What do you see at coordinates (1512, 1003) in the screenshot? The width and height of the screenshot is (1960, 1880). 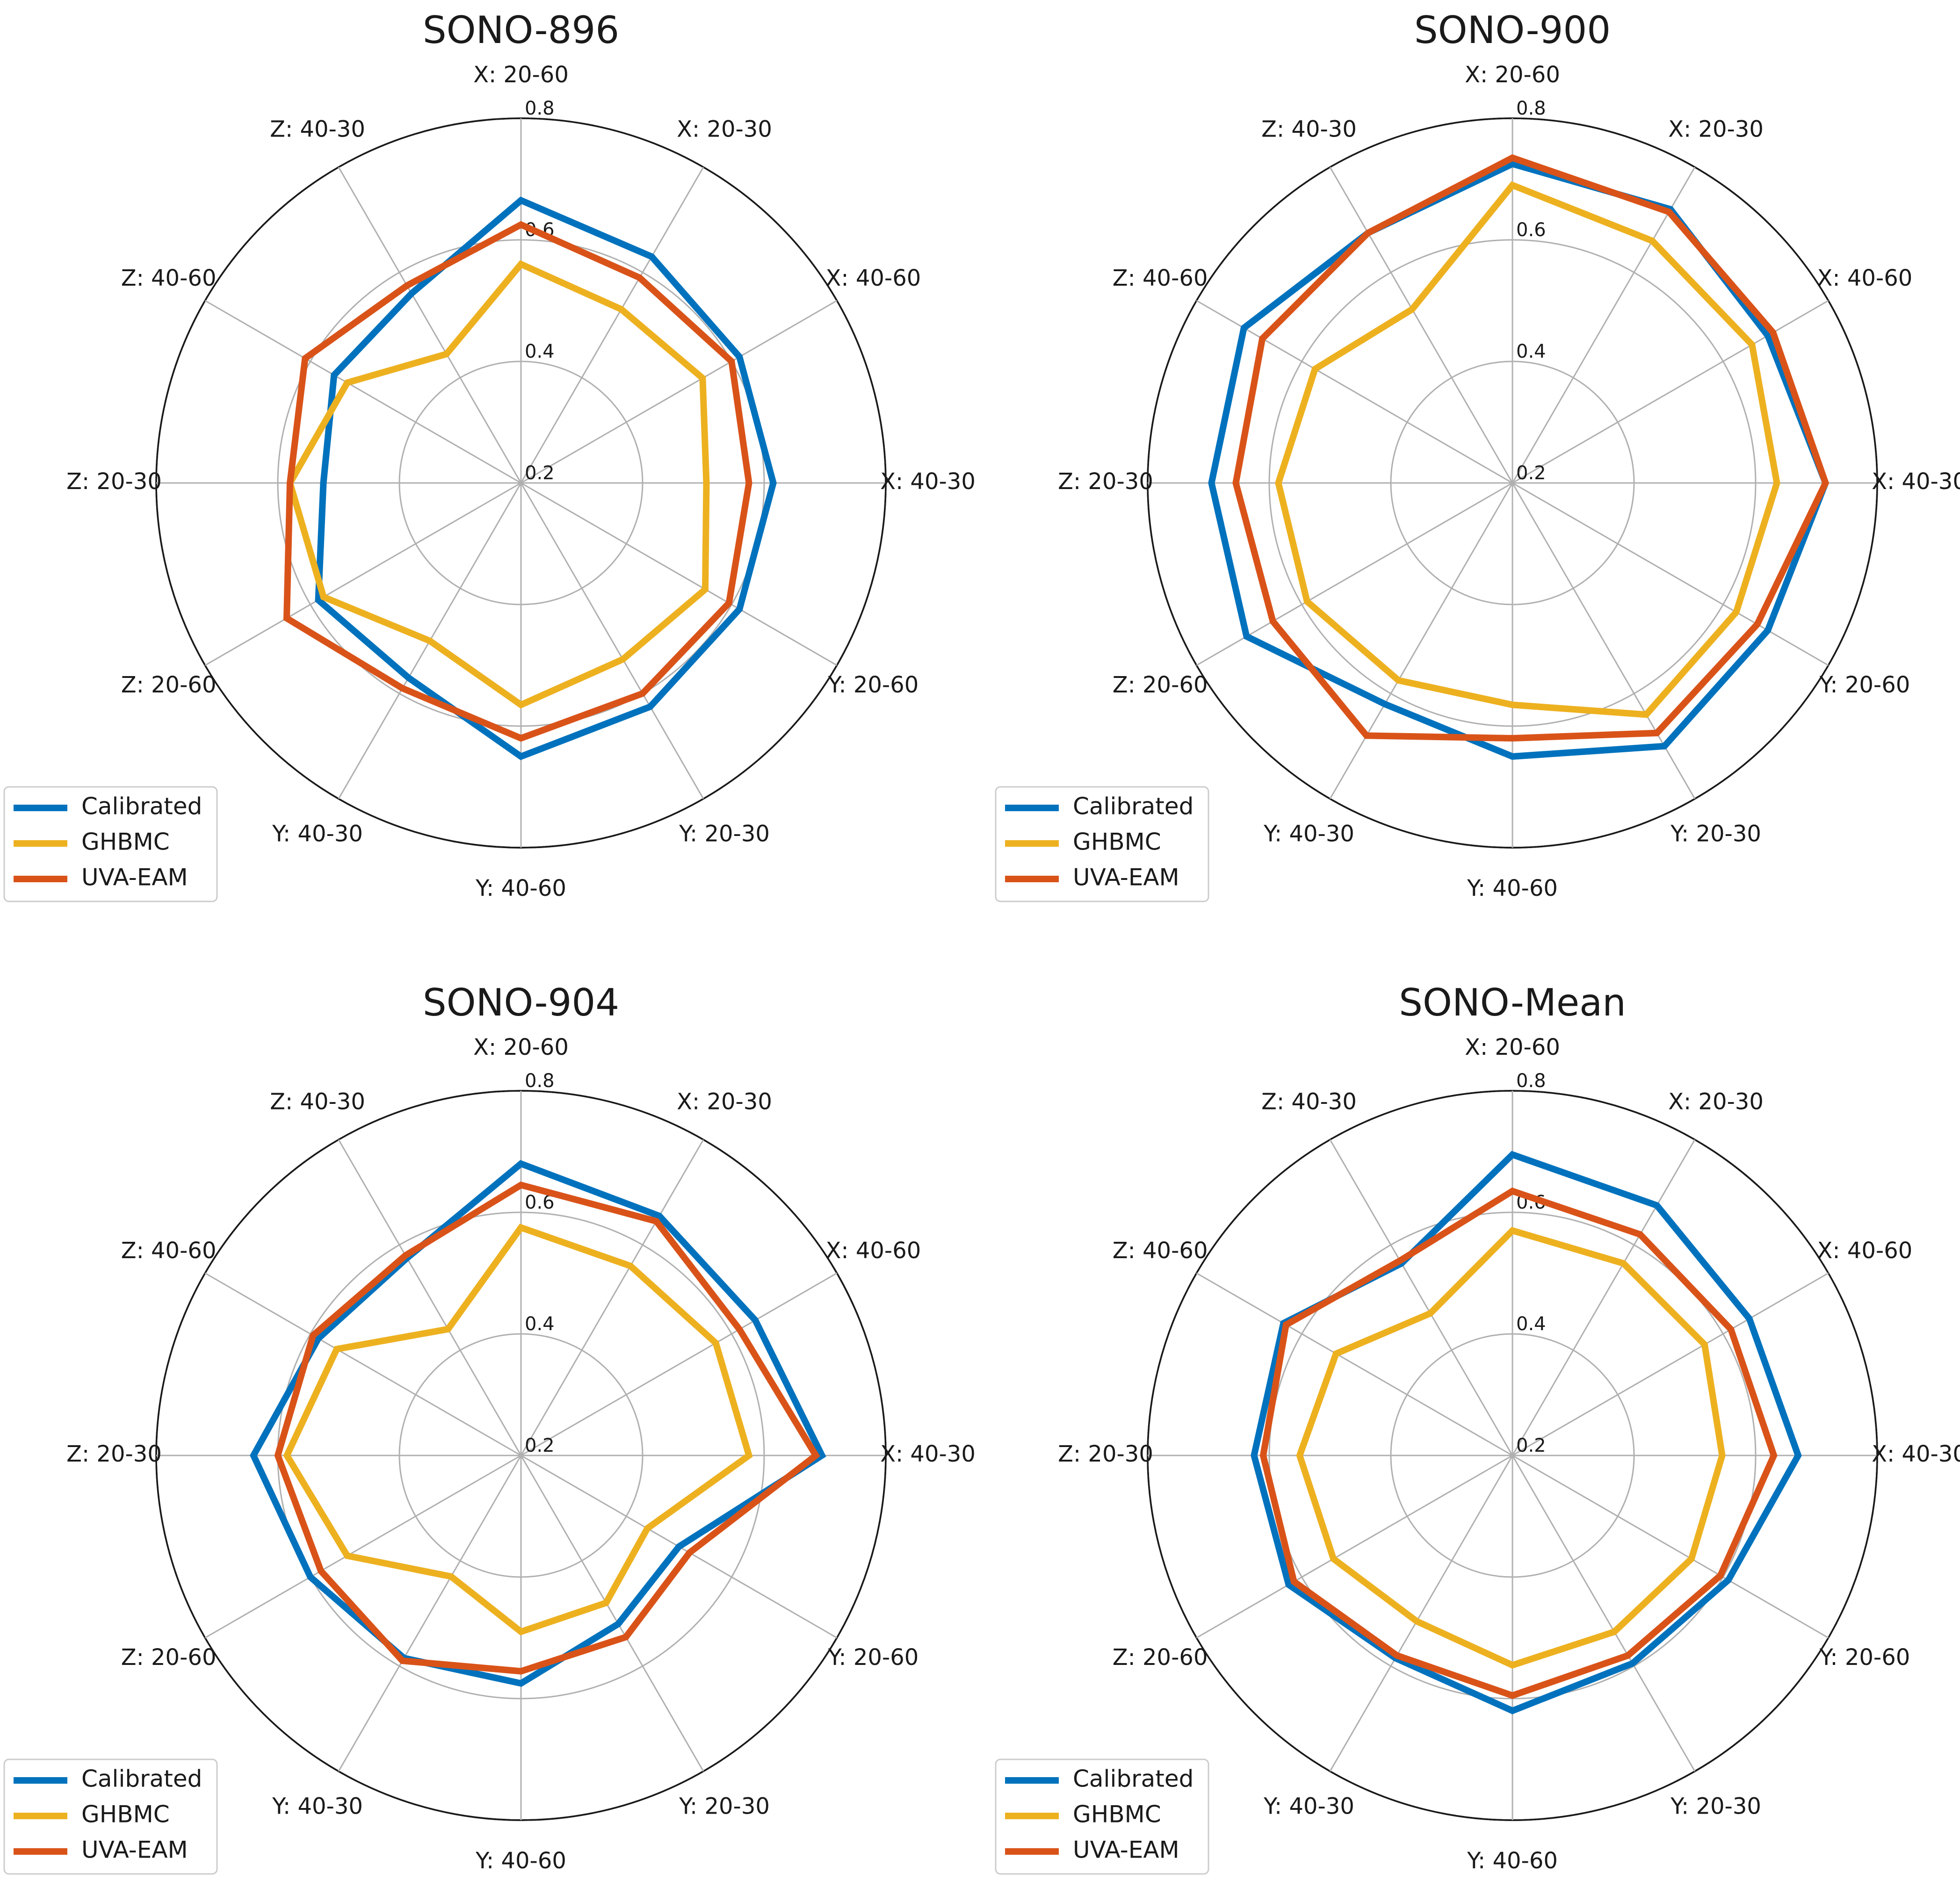 I see `chart-title: SONO-Mean` at bounding box center [1512, 1003].